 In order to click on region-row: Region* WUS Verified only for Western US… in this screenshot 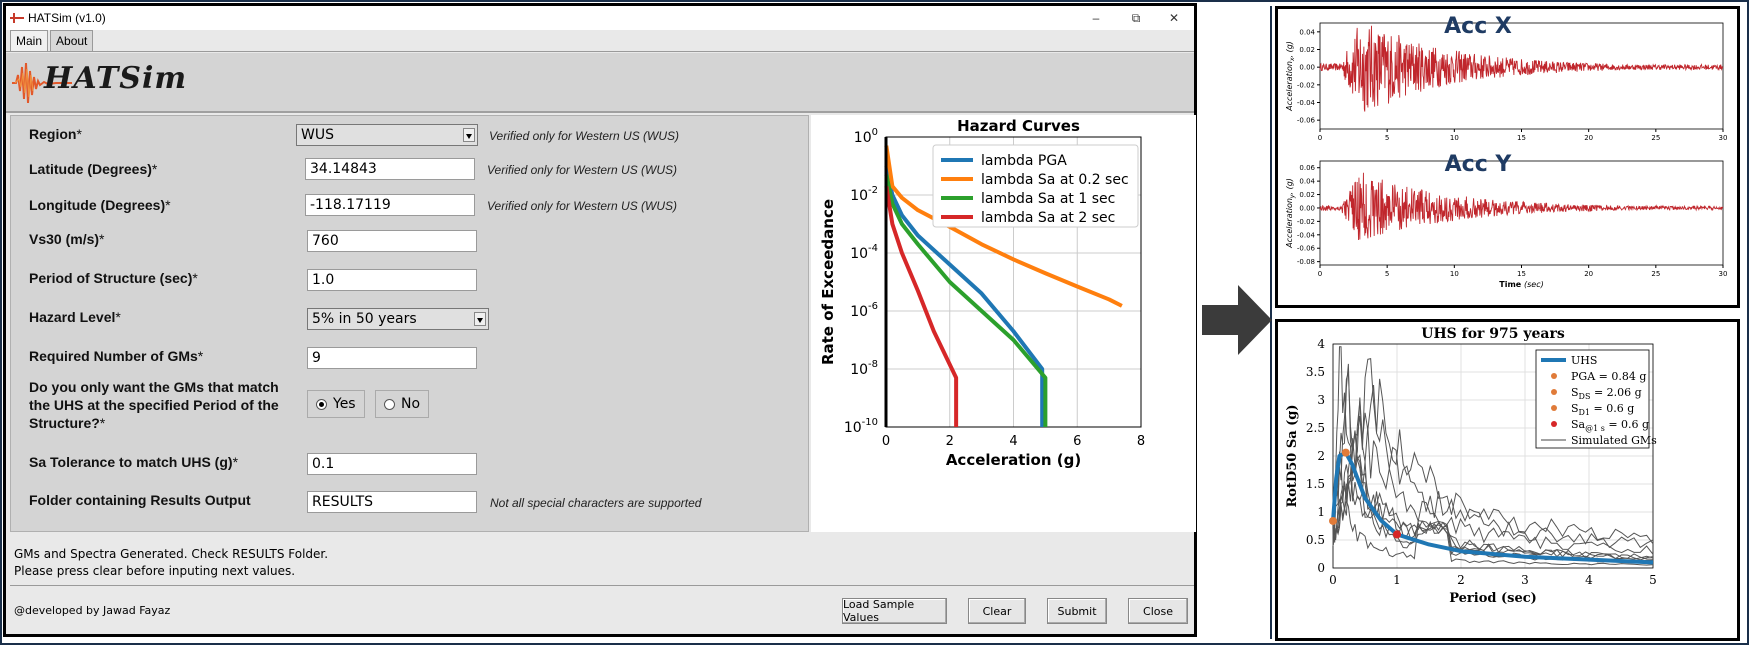, I will do `click(409, 137)`.